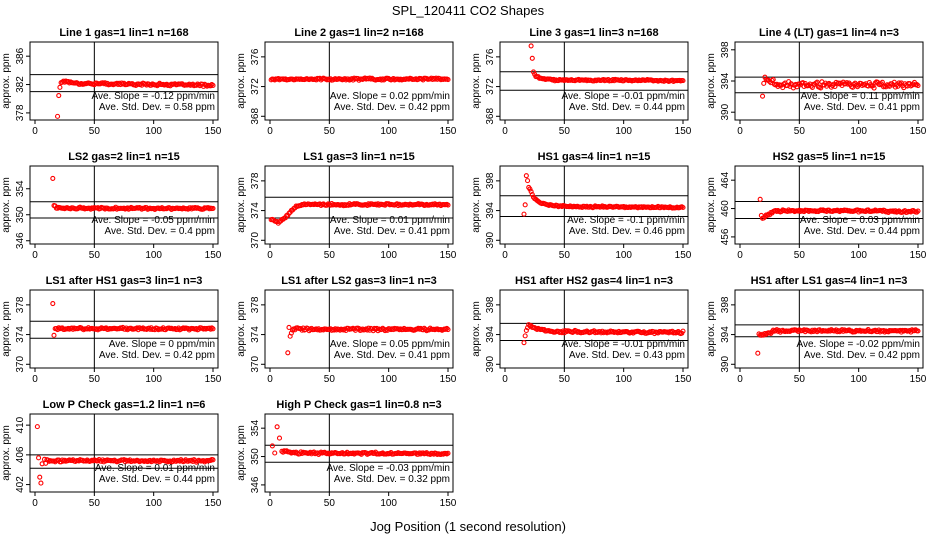 The width and height of the screenshot is (936, 540). I want to click on y-tick-label: 406, so click(20, 454).